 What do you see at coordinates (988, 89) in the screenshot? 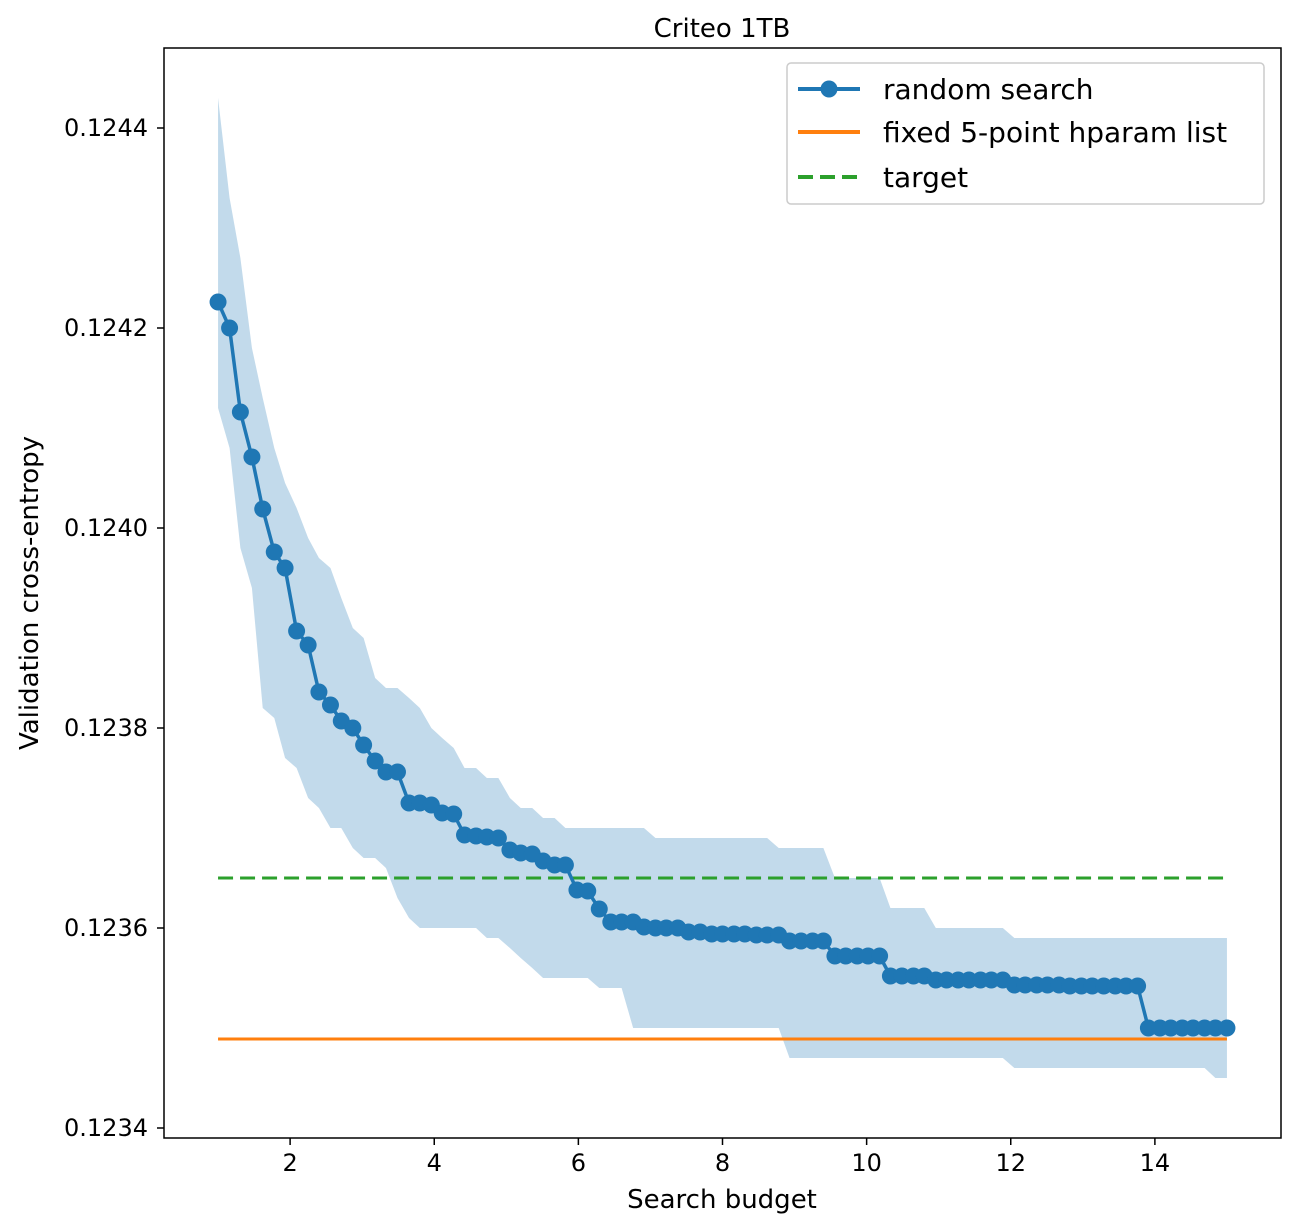
I see `legend-label-random-search: random search` at bounding box center [988, 89].